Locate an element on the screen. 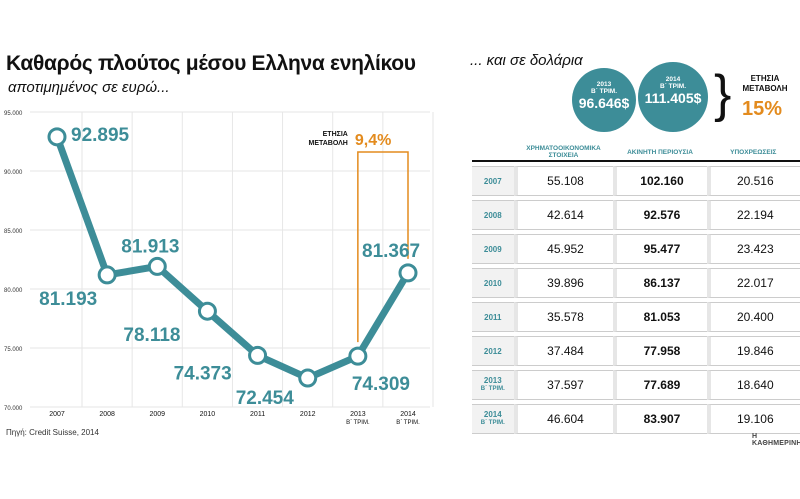 The image size is (800, 499). cell-liabilities: 22.017 is located at coordinates (753, 283).